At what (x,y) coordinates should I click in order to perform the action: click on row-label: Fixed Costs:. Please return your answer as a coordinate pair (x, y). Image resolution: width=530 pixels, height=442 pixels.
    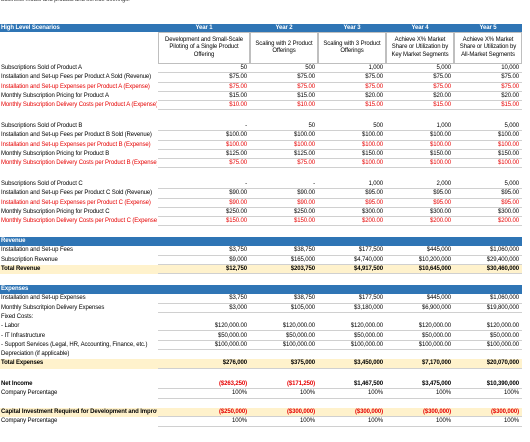
    Looking at the image, I should click on (17, 316).